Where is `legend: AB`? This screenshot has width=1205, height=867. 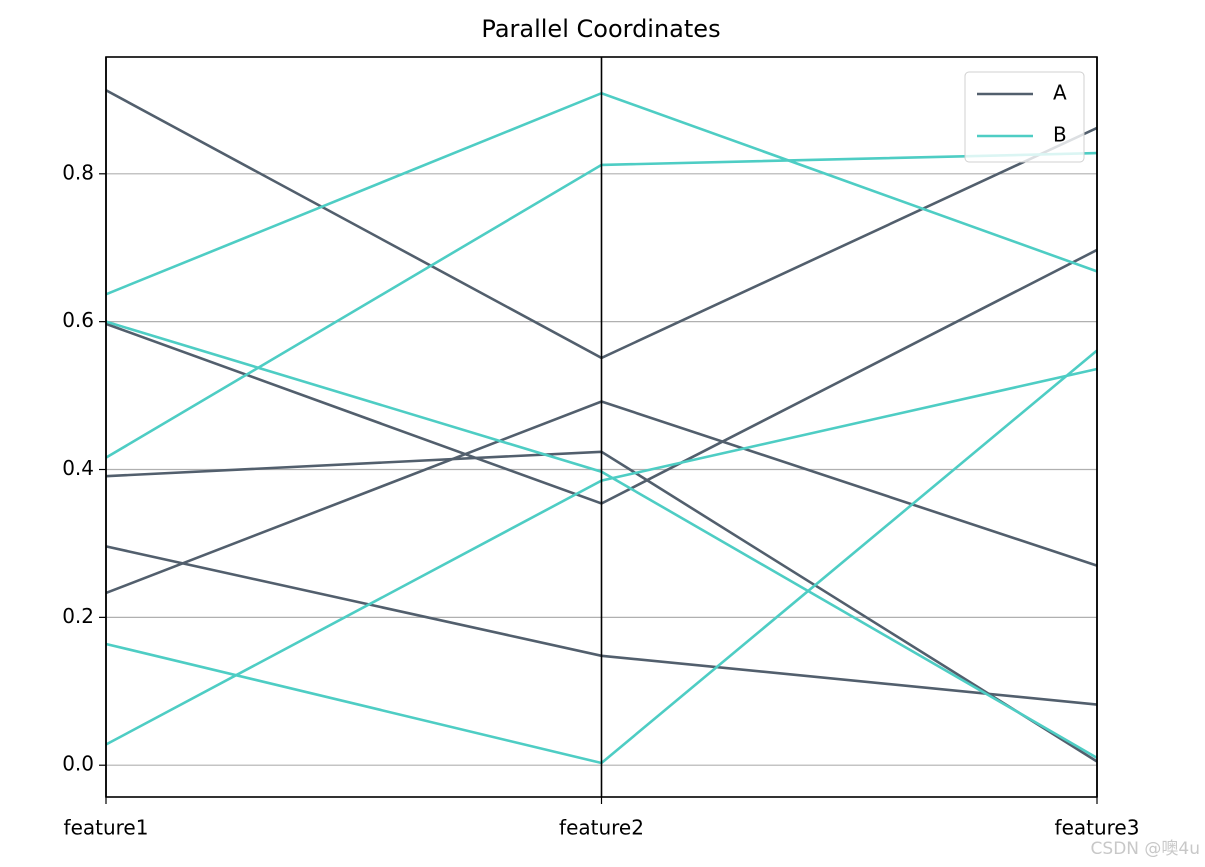 legend: AB is located at coordinates (1024, 117).